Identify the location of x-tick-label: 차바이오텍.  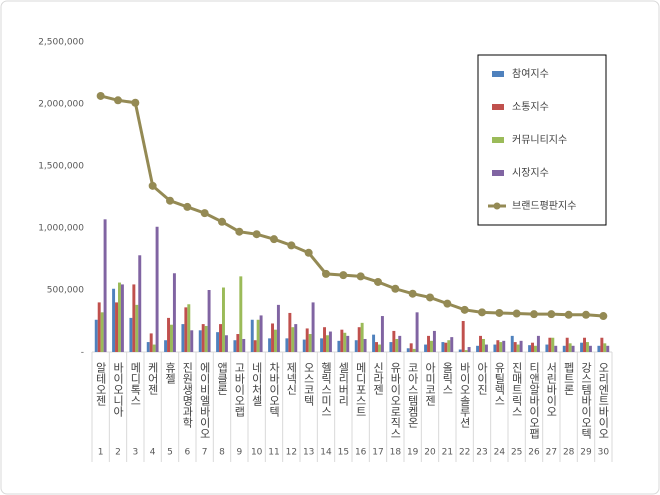
(274, 389).